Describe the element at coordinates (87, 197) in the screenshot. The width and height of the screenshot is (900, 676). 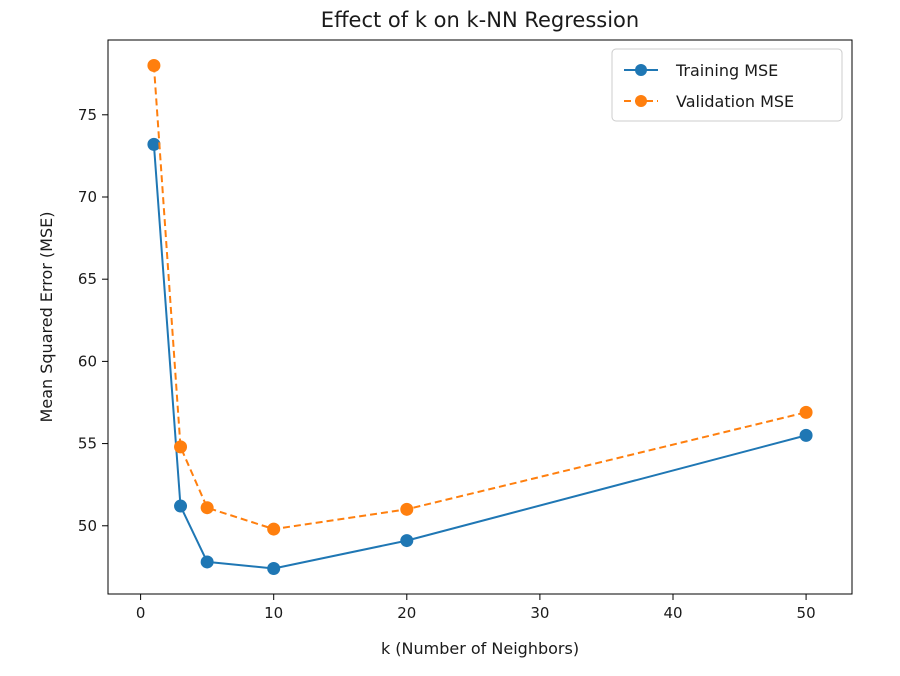
I see `y-tick-label: 70` at that location.